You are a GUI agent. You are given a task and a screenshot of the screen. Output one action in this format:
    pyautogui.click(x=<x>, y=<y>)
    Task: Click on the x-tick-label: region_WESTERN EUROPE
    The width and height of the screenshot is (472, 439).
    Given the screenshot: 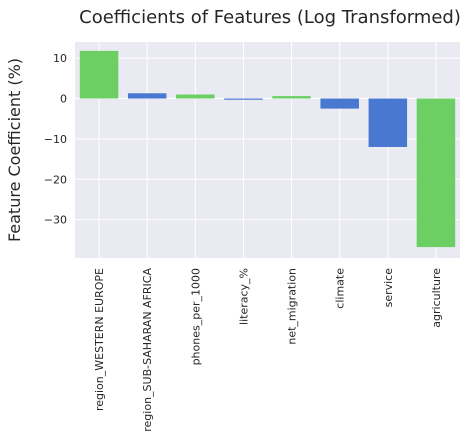 What is the action you would take?
    pyautogui.click(x=99, y=339)
    